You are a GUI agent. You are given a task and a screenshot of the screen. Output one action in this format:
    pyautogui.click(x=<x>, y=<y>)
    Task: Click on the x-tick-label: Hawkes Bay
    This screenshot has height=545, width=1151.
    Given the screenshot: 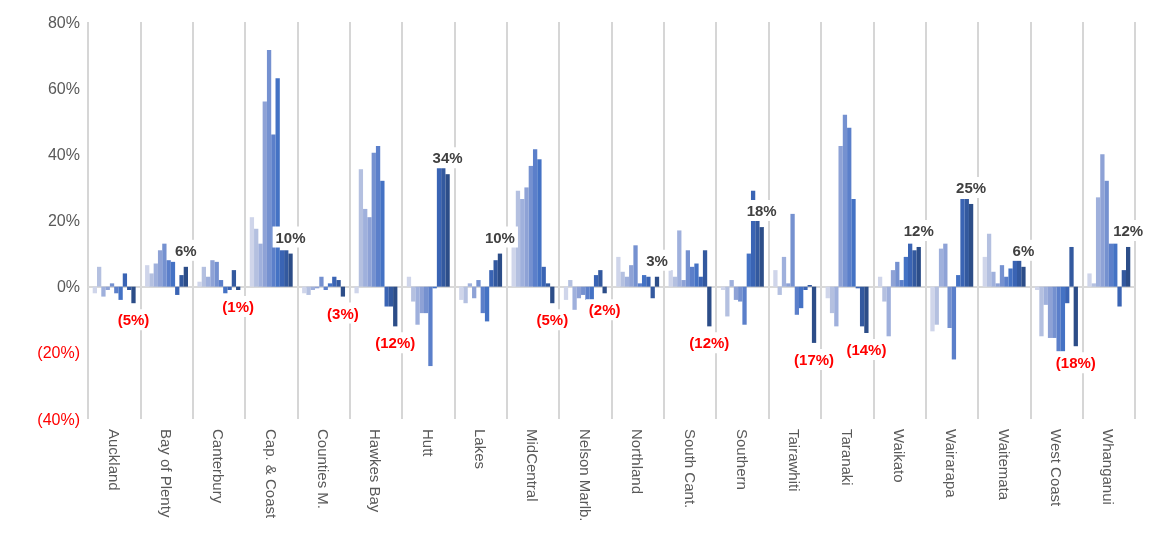 What is the action you would take?
    pyautogui.click(x=376, y=471)
    